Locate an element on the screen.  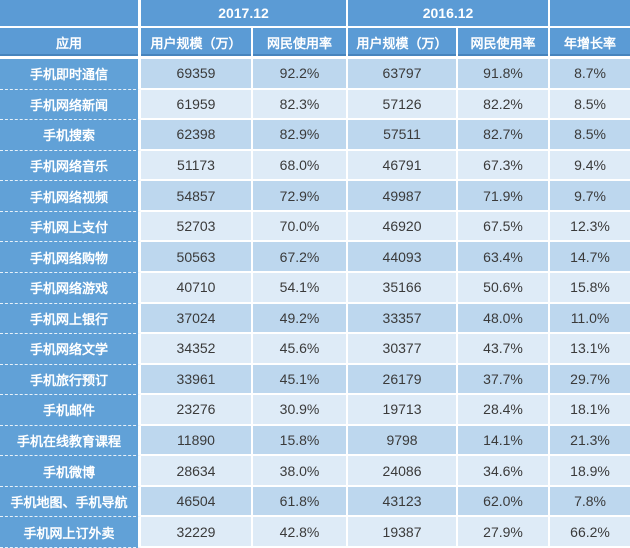
table-row: 手机网络音乐 51173 68.0% 46791 67.3% 9.4% is located at coordinates (315, 166).